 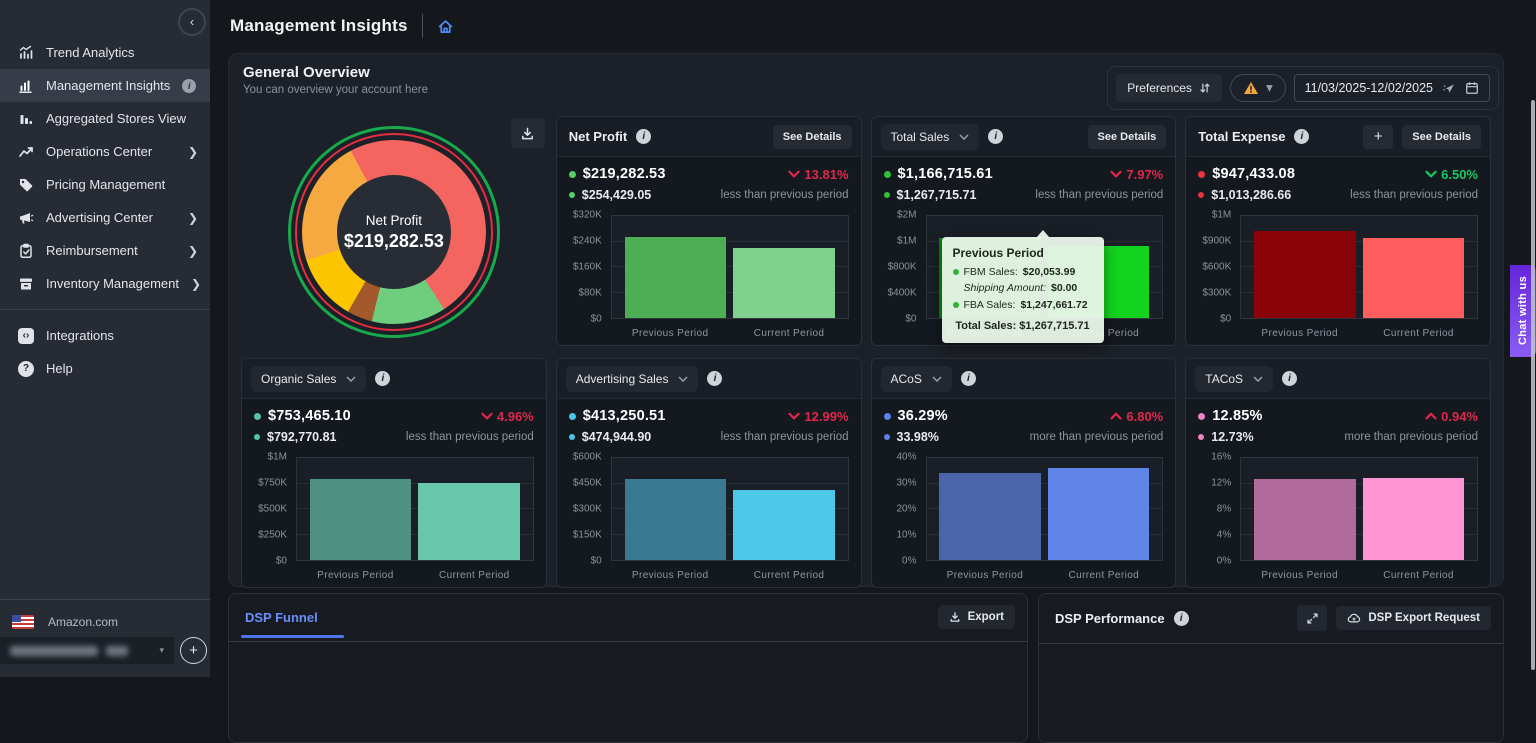 What do you see at coordinates (394, 232) in the screenshot?
I see `net-profit-donut-chart: Net Profit $219,282.53` at bounding box center [394, 232].